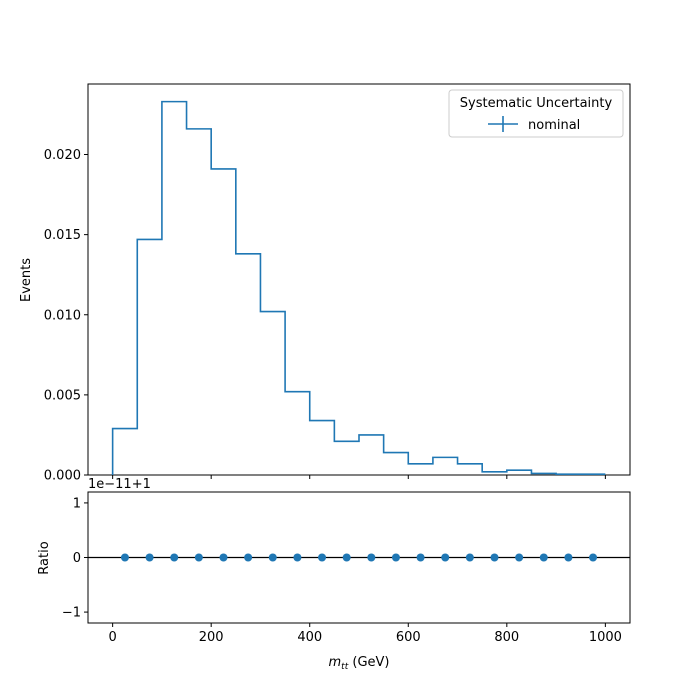  I want to click on histogram-y-tick-label-2: 0.010, so click(62, 315).